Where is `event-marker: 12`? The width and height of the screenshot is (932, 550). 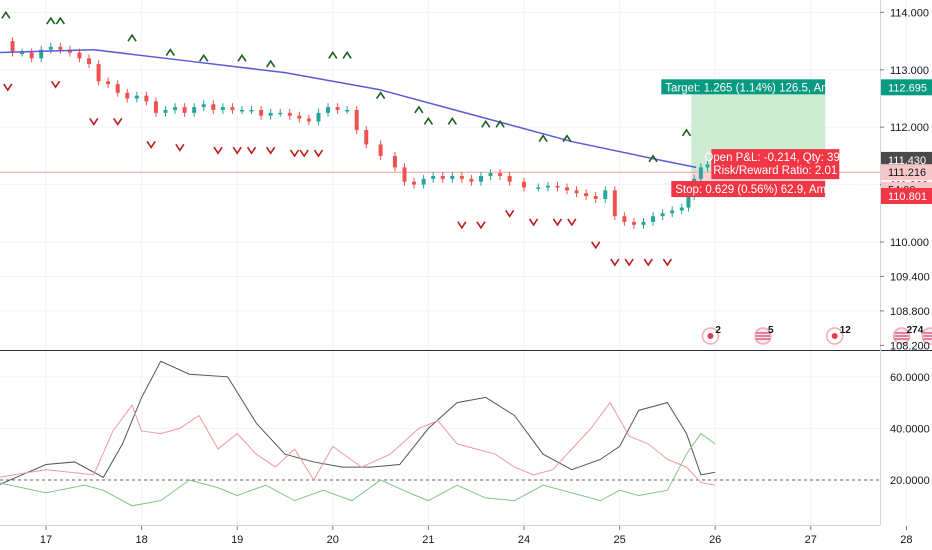
event-marker: 12 is located at coordinates (838, 335).